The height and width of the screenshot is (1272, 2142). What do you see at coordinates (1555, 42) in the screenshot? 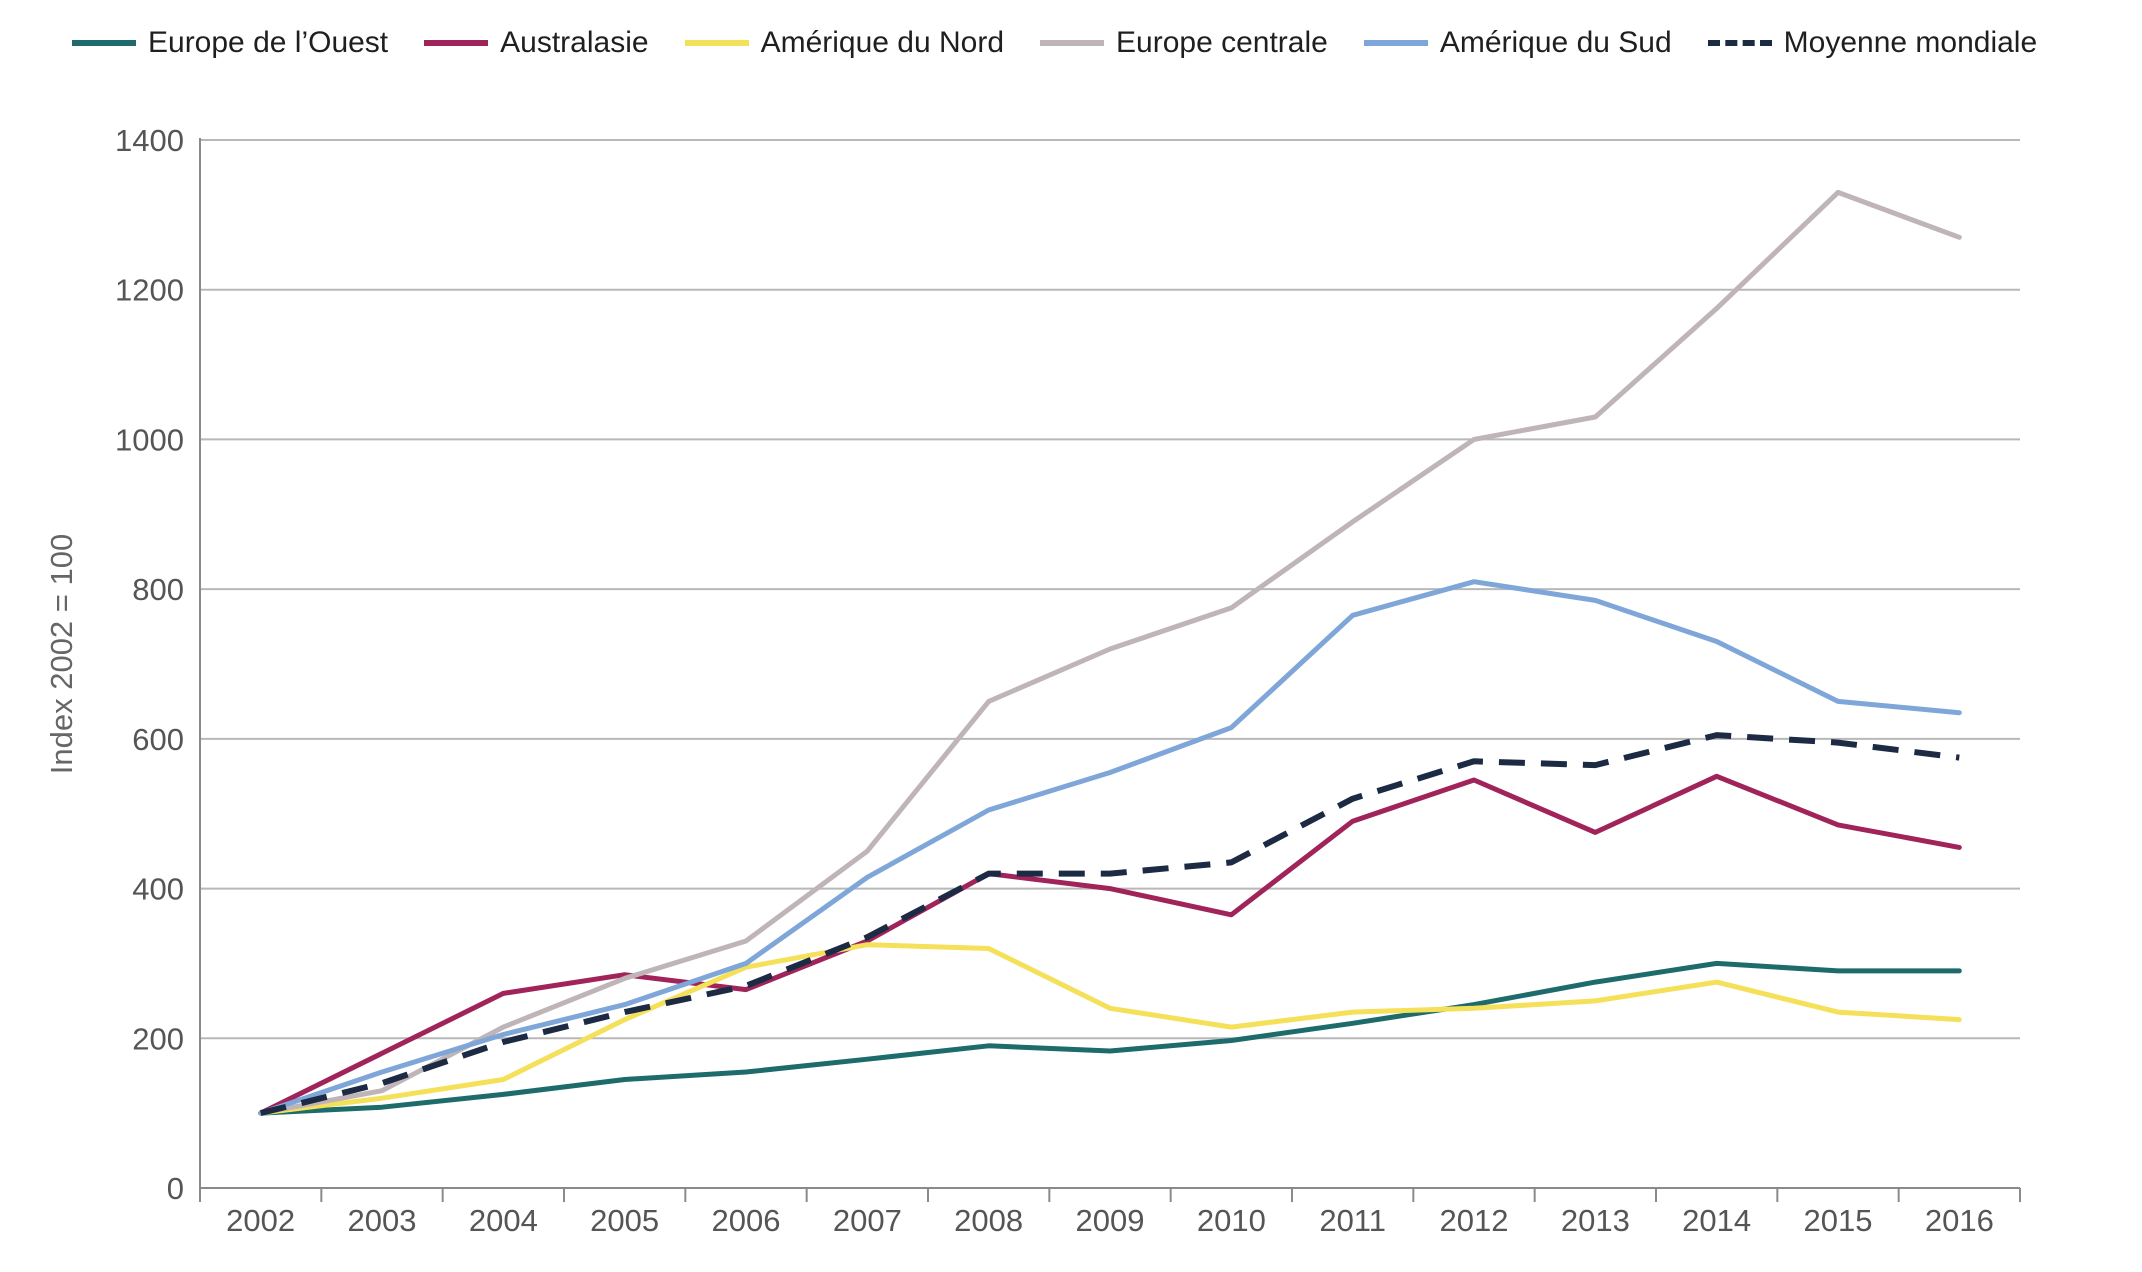
I see `legend-label: Amérique du Sud` at bounding box center [1555, 42].